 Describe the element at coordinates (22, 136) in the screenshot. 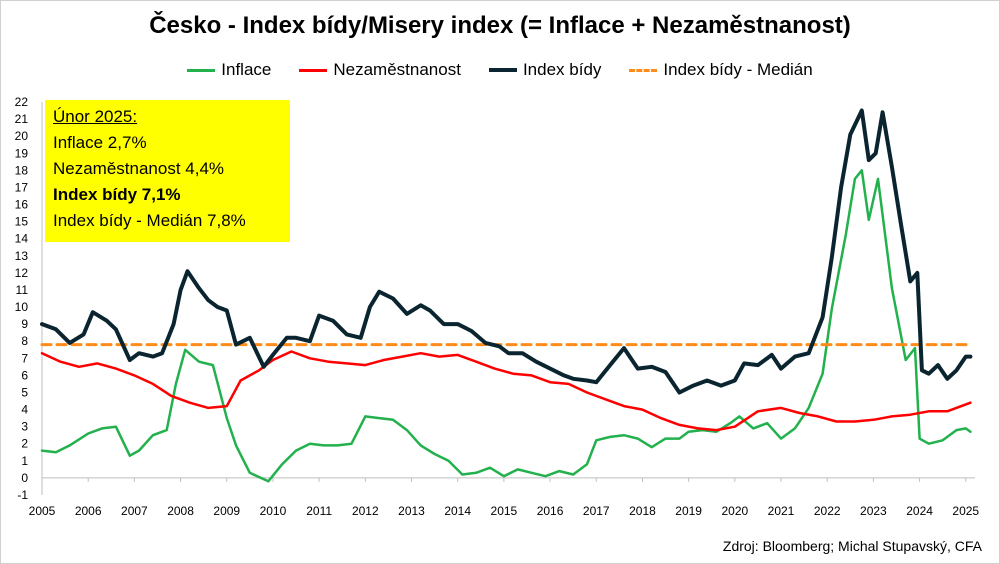

I see `y-tick-label: 20` at that location.